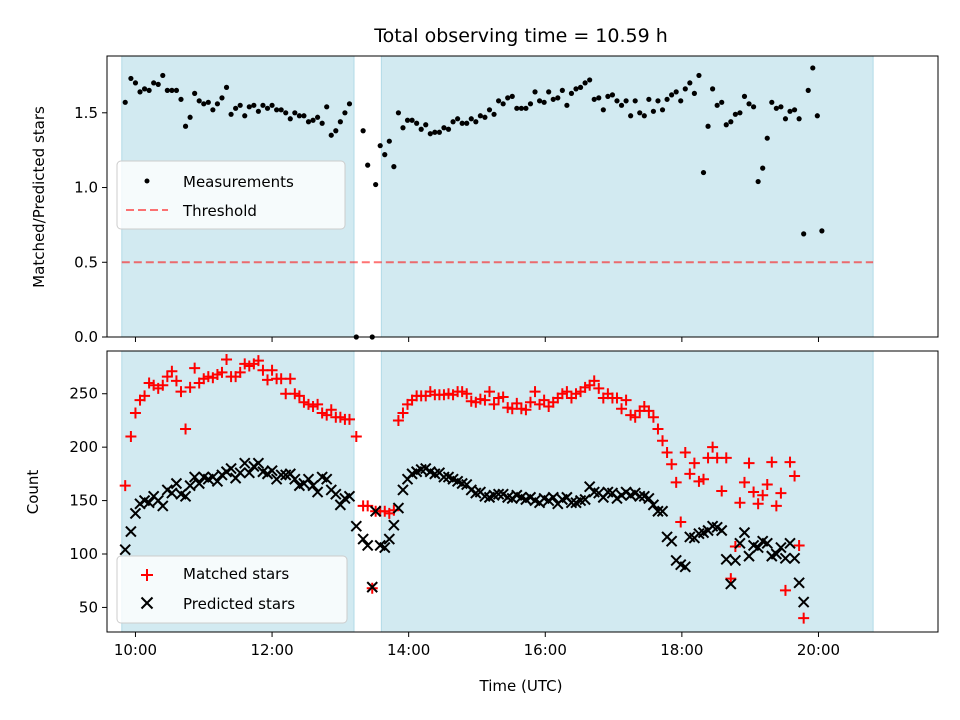  I want to click on xtick-label: 18:00, so click(681, 650).